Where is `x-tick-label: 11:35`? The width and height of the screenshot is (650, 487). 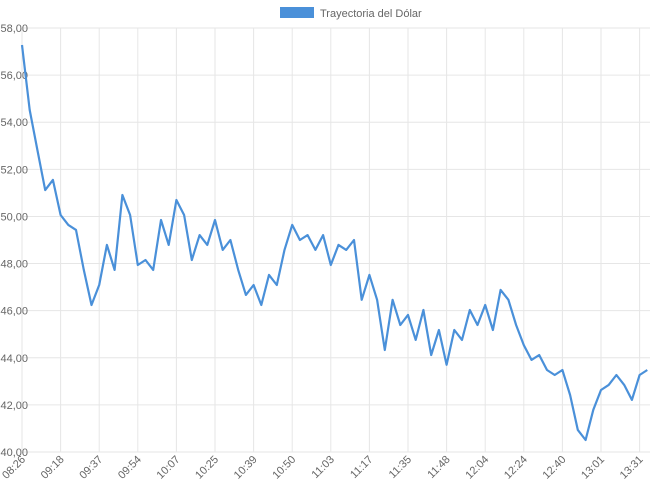
x-tick-label: 11:35 is located at coordinates (400, 467).